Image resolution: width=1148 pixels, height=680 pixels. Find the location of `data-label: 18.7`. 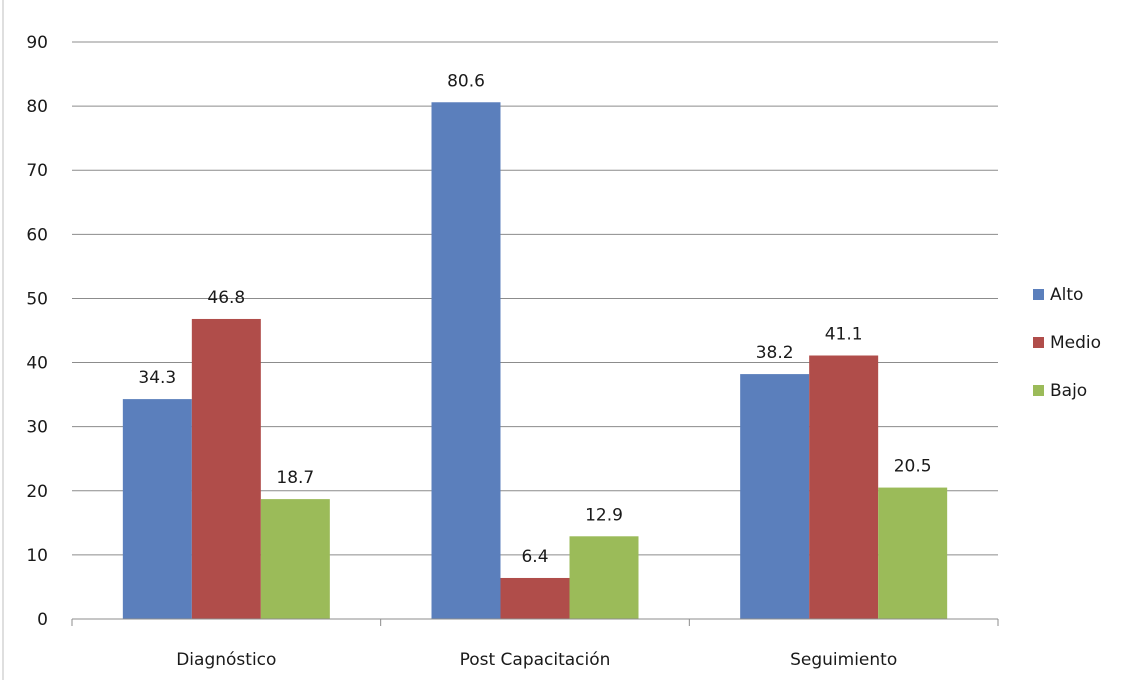

data-label: 18.7 is located at coordinates (295, 478).